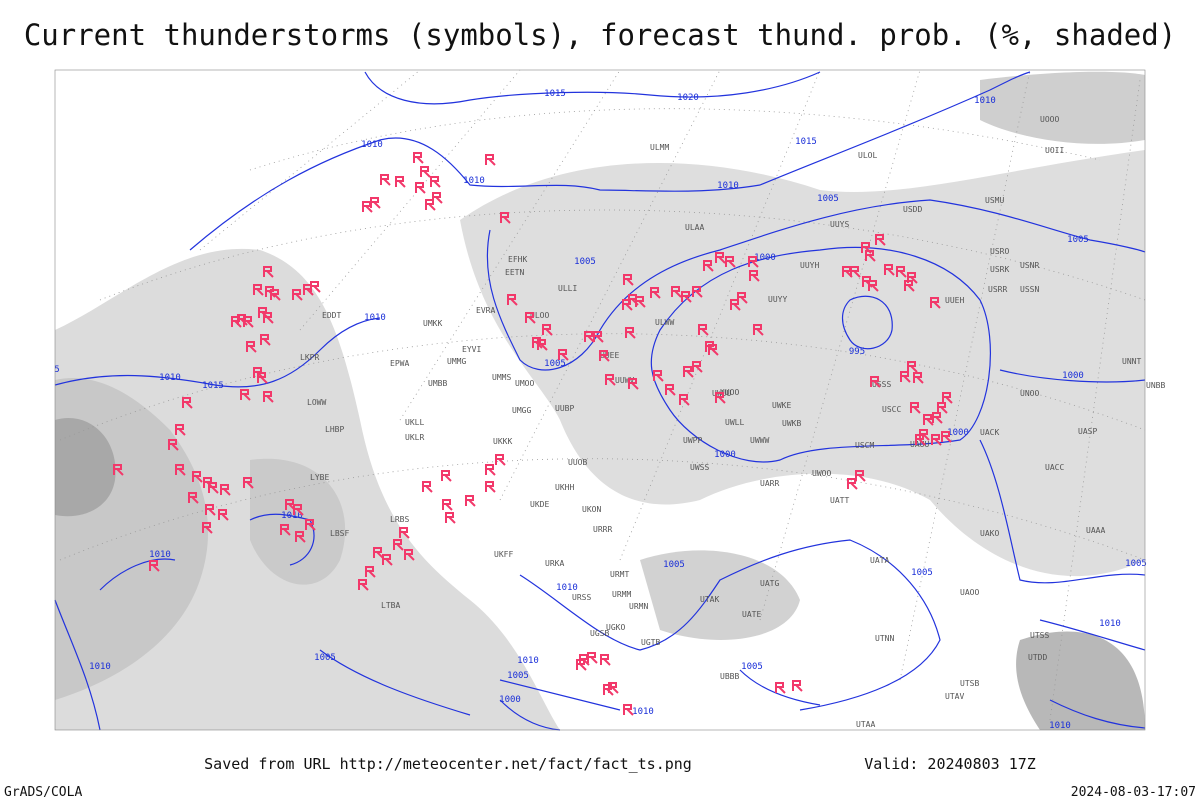  I want to click on station-label: URSS, so click(581, 597).